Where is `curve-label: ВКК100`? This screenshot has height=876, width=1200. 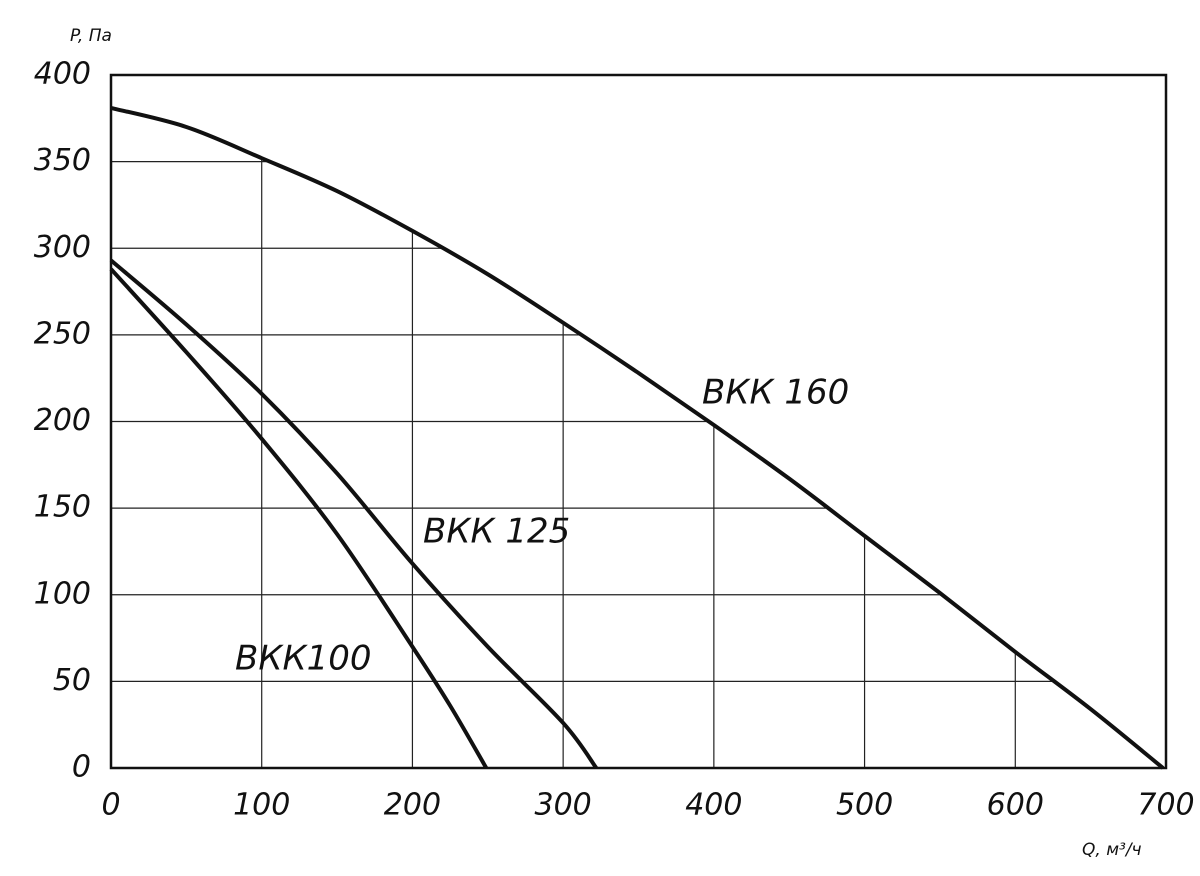
curve-label: ВКК100 is located at coordinates (303, 659).